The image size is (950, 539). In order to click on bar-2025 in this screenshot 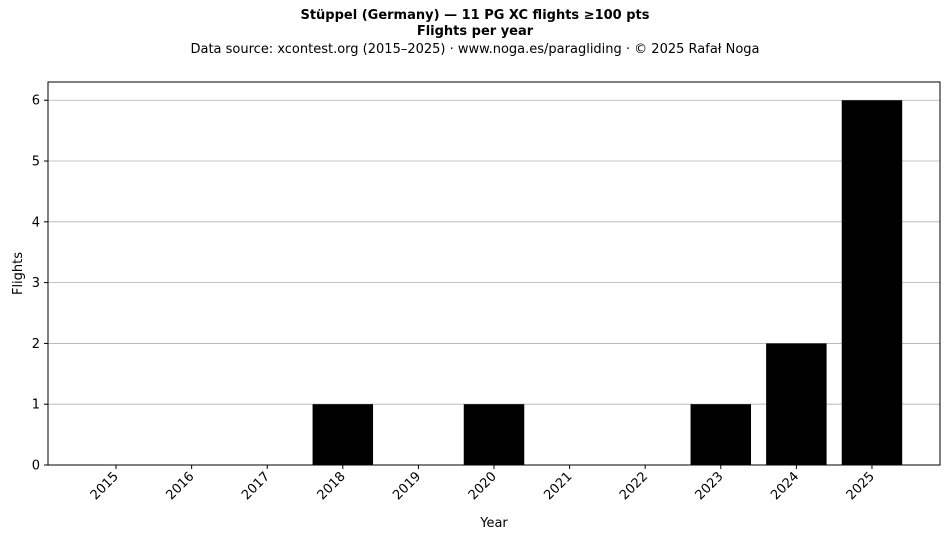, I will do `click(872, 282)`.